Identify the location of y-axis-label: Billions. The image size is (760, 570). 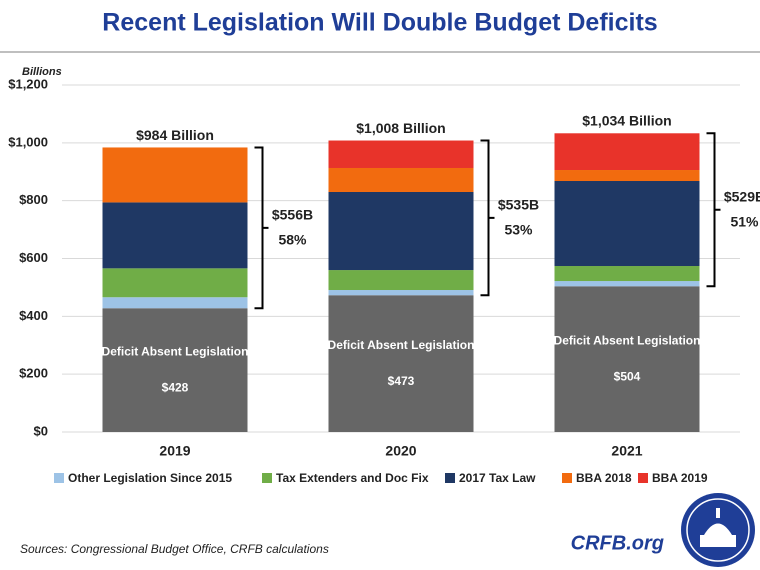
(42, 72).